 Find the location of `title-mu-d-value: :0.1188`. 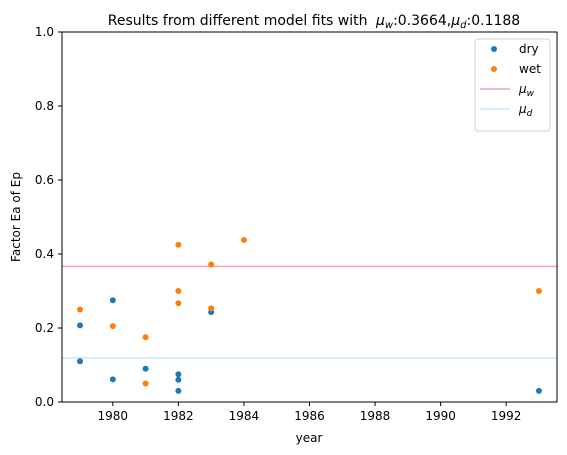

title-mu-d-value: :0.1188 is located at coordinates (494, 21).